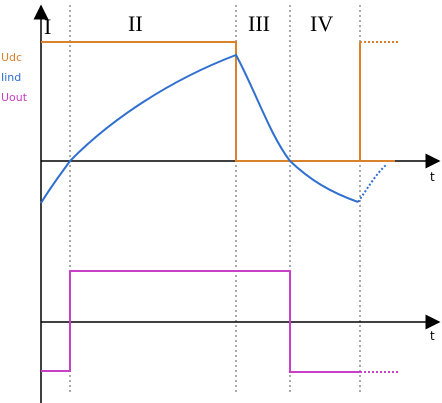 The height and width of the screenshot is (403, 442). I want to click on phase-label: II, so click(135, 23).